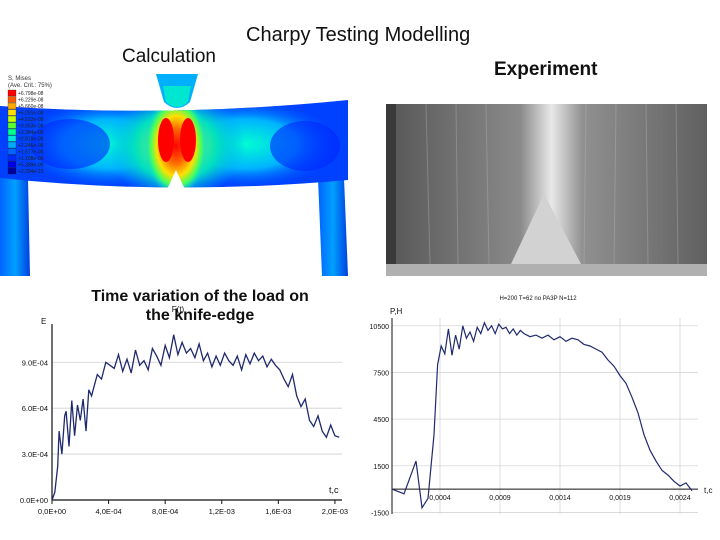 Image resolution: width=720 pixels, height=540 pixels. I want to click on experiment-label: Experiment, so click(546, 69).